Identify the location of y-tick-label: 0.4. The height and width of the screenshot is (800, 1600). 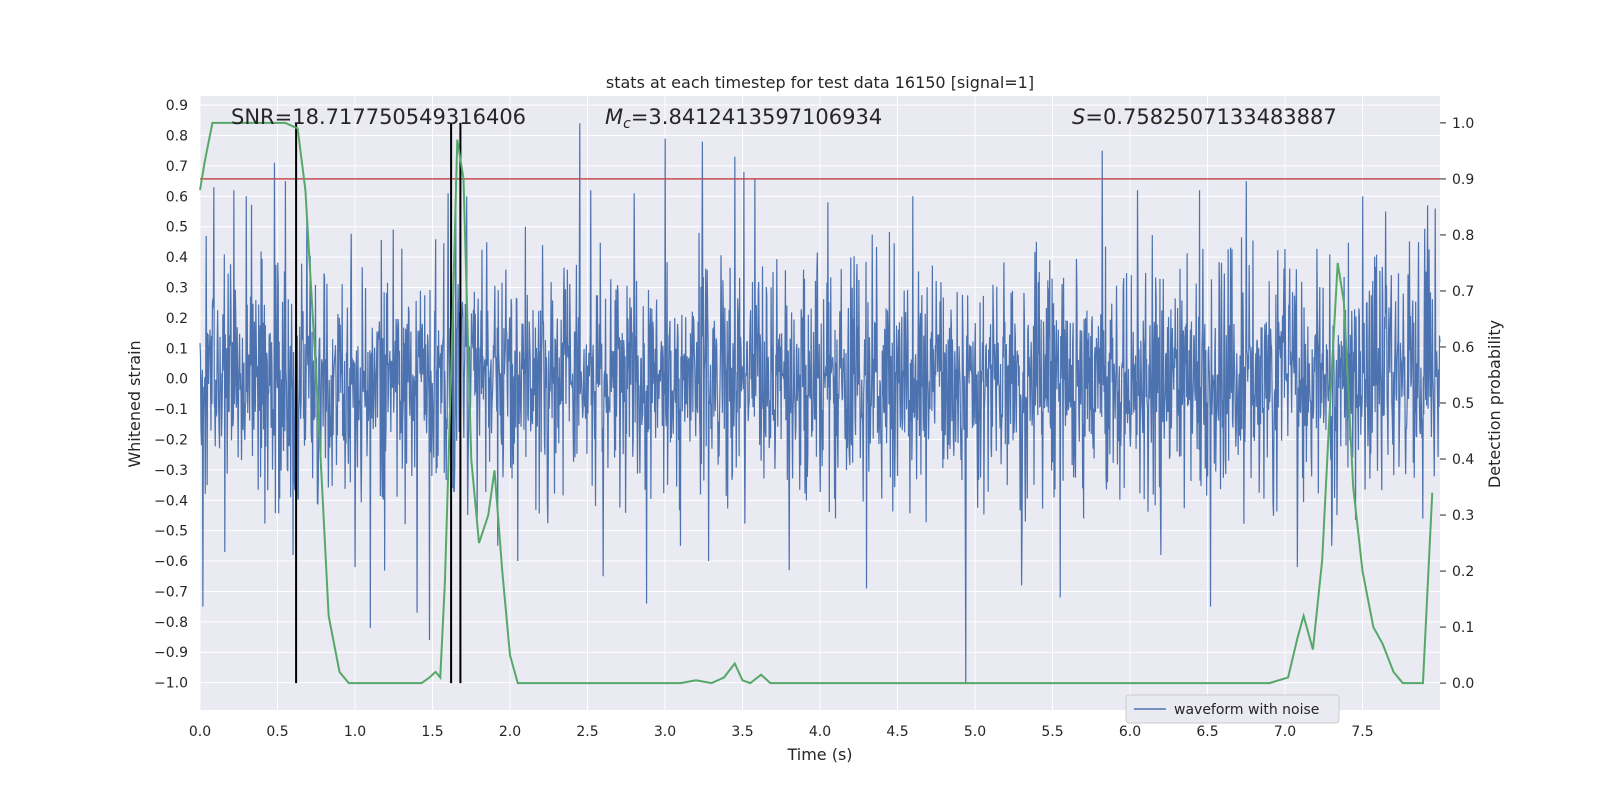
(177, 258).